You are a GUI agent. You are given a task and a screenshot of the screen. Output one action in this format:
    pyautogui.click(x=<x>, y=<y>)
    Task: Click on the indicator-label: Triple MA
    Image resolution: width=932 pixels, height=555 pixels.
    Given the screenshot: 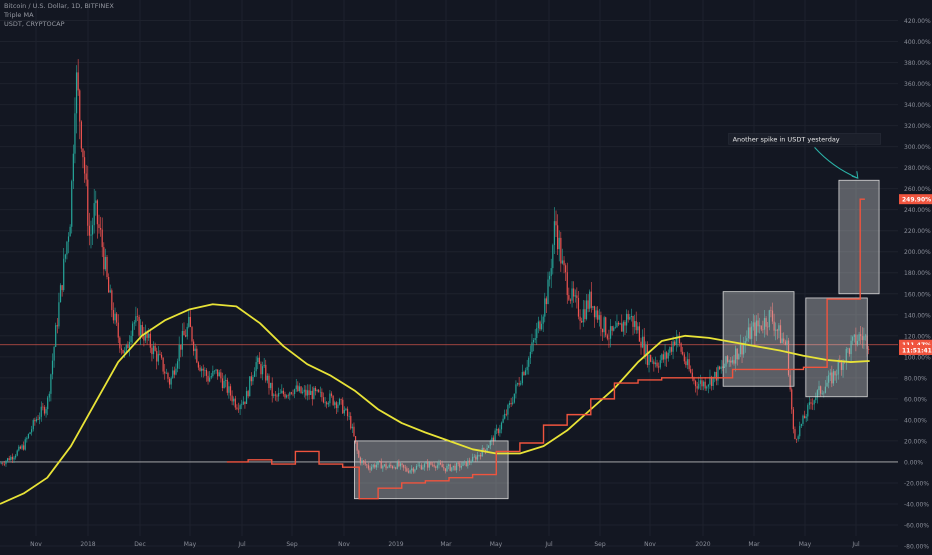 What is the action you would take?
    pyautogui.click(x=19, y=15)
    